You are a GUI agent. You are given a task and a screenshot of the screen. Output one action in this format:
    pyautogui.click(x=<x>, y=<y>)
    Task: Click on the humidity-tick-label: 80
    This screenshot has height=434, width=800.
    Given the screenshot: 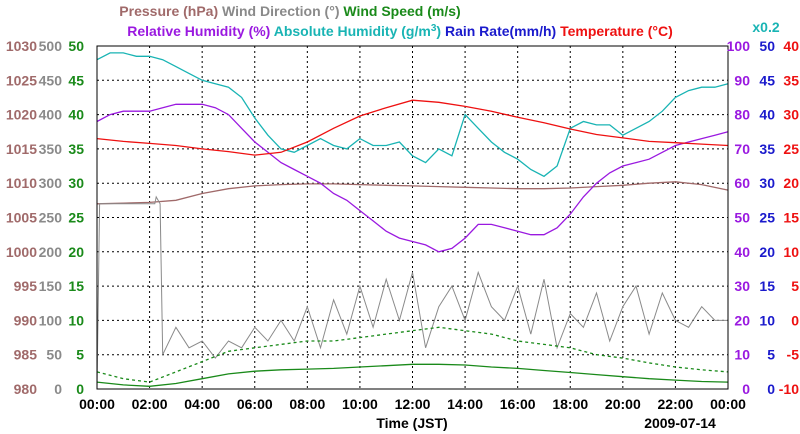 What is the action you would take?
    pyautogui.click(x=742, y=115)
    